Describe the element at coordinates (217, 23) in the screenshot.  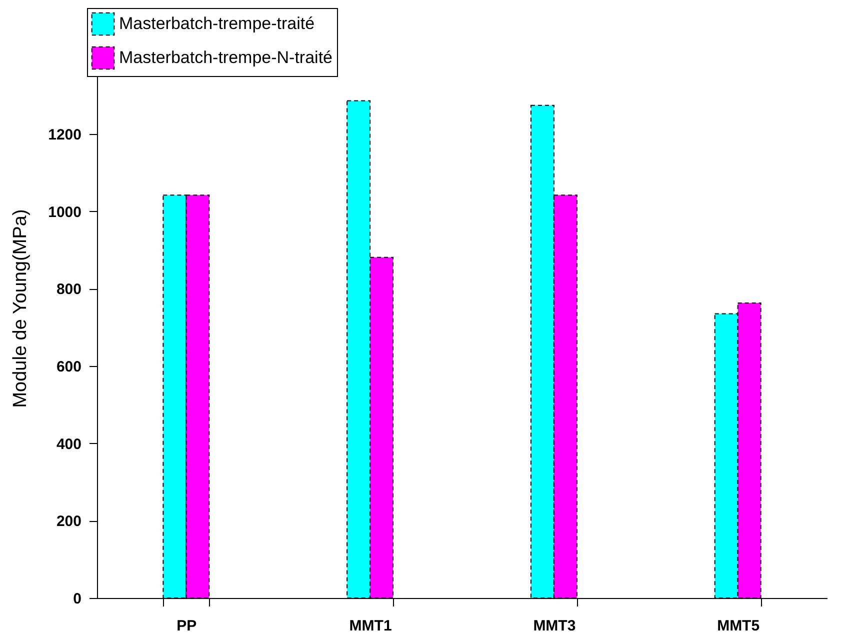
I see `legend-label: Masterbatch-trempe-traité` at that location.